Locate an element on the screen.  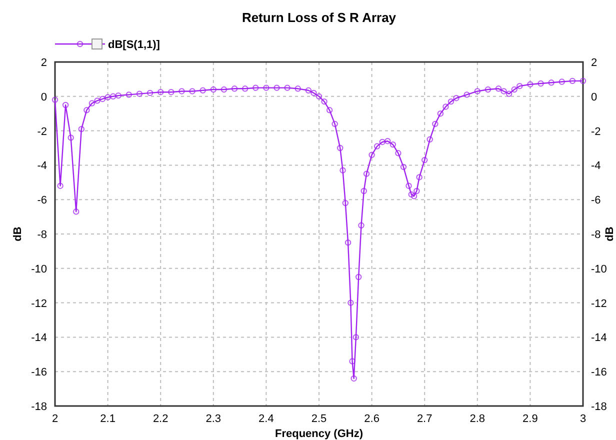
y-tick-label: -2 is located at coordinates (42, 132).